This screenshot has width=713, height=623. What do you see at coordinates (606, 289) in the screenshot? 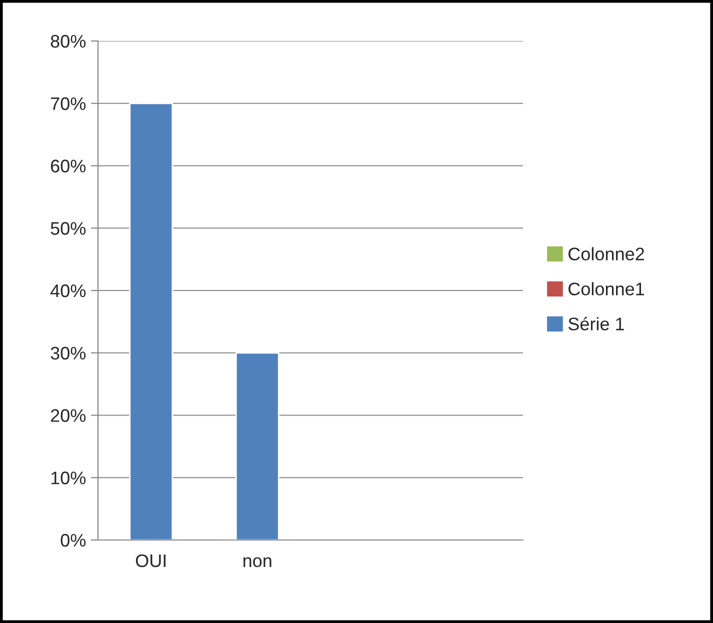
I see `legend-label: Colonne1` at bounding box center [606, 289].